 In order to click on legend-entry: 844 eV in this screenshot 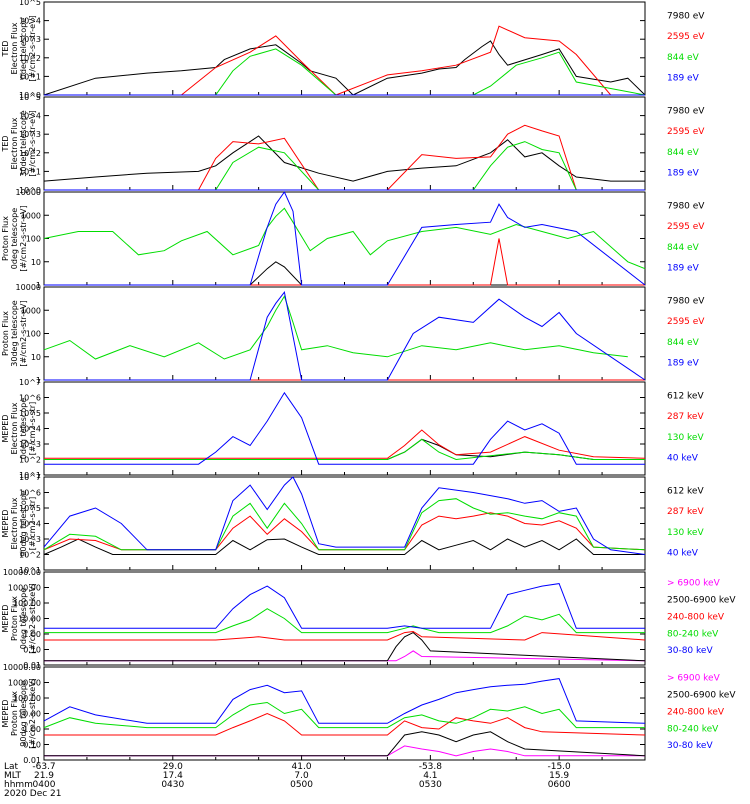, I will do `click(683, 153)`.